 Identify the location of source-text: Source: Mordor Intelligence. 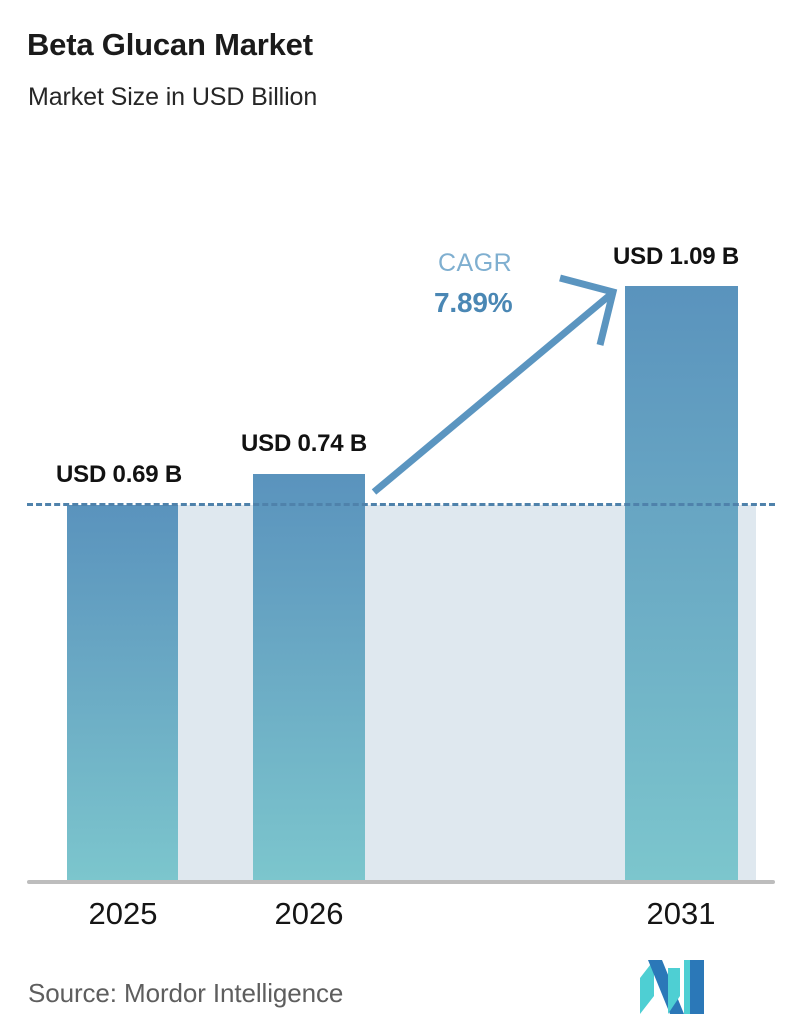
(186, 993).